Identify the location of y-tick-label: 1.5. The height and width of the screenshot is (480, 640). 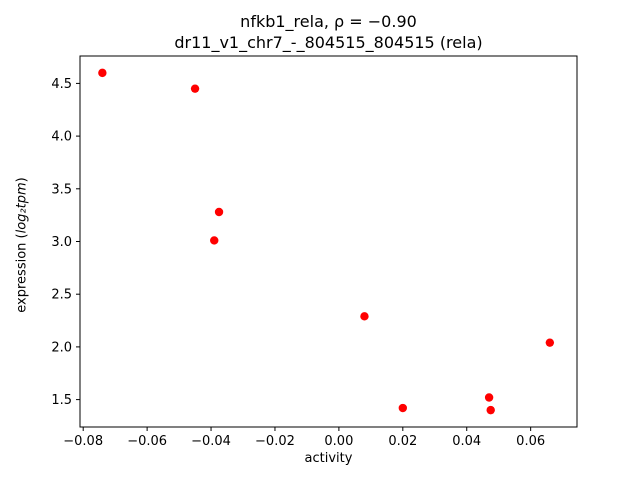
(61, 400).